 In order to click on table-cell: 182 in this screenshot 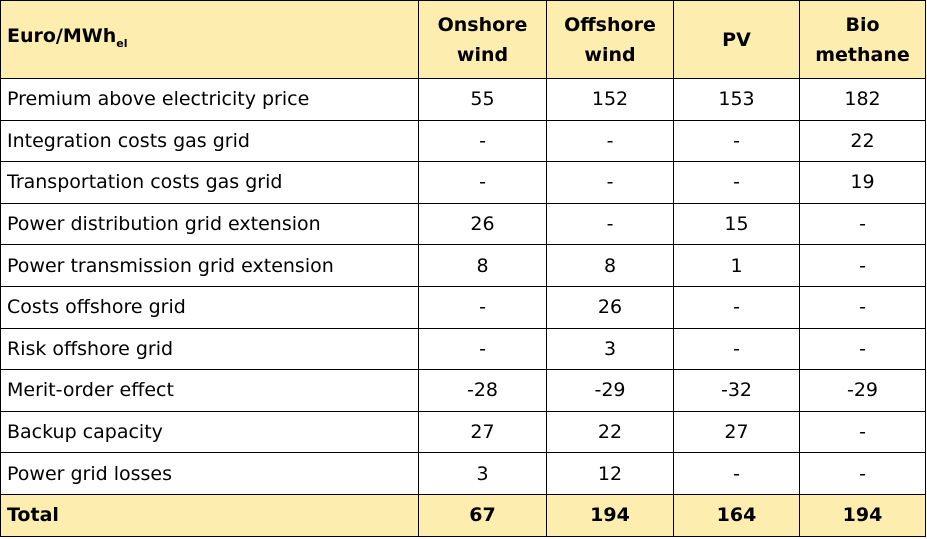, I will do `click(862, 99)`.